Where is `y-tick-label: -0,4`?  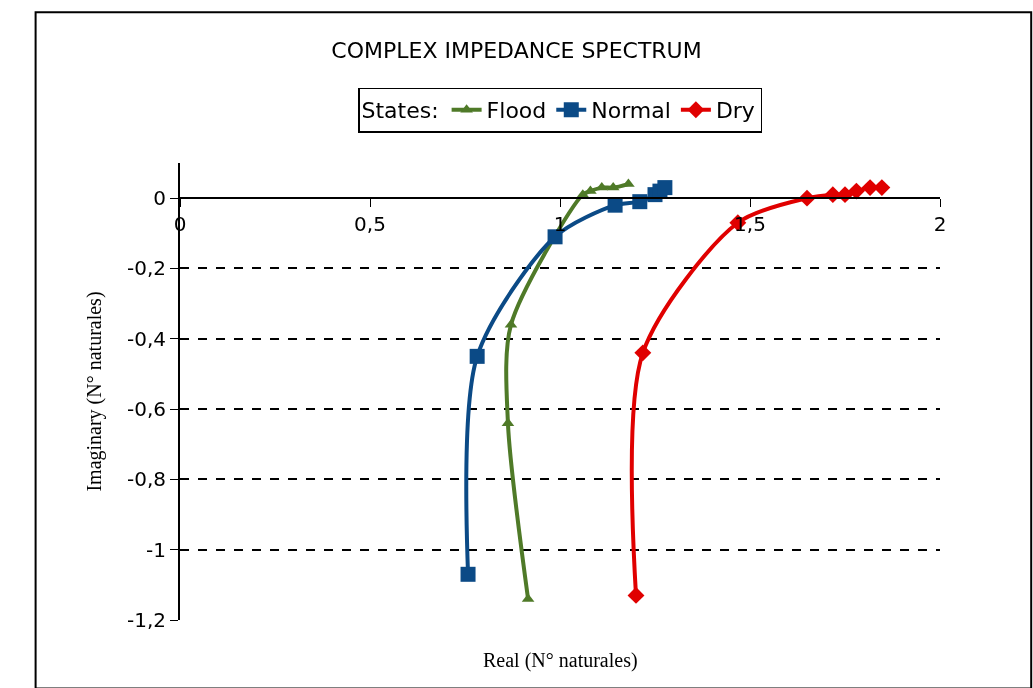
y-tick-label: -0,4 is located at coordinates (146, 338).